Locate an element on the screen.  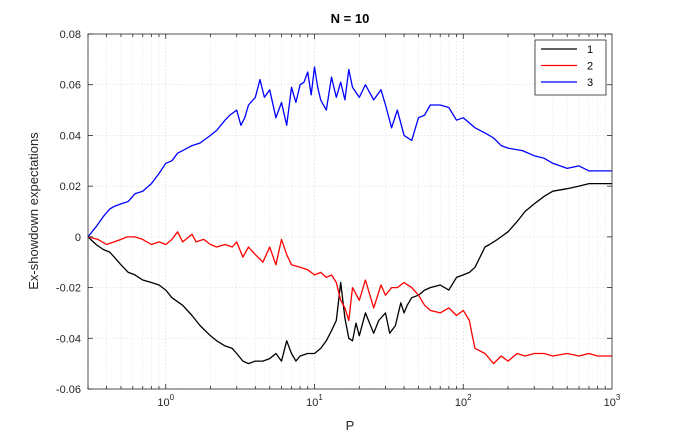
y-tick-labels: -0.06 -0.04 -0.02 0 0.02 0.04 0.06 0.08 is located at coordinates (68, 212).